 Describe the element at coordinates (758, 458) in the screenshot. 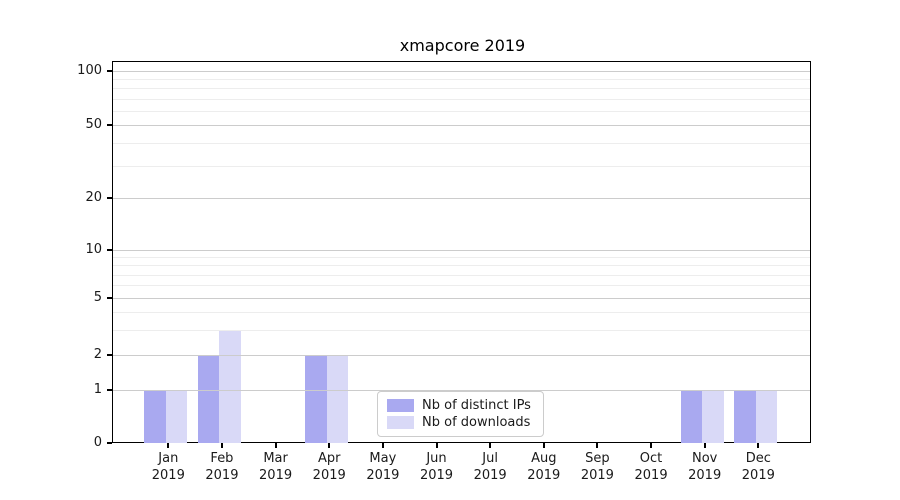

I see `x-tick-month: Dec` at that location.